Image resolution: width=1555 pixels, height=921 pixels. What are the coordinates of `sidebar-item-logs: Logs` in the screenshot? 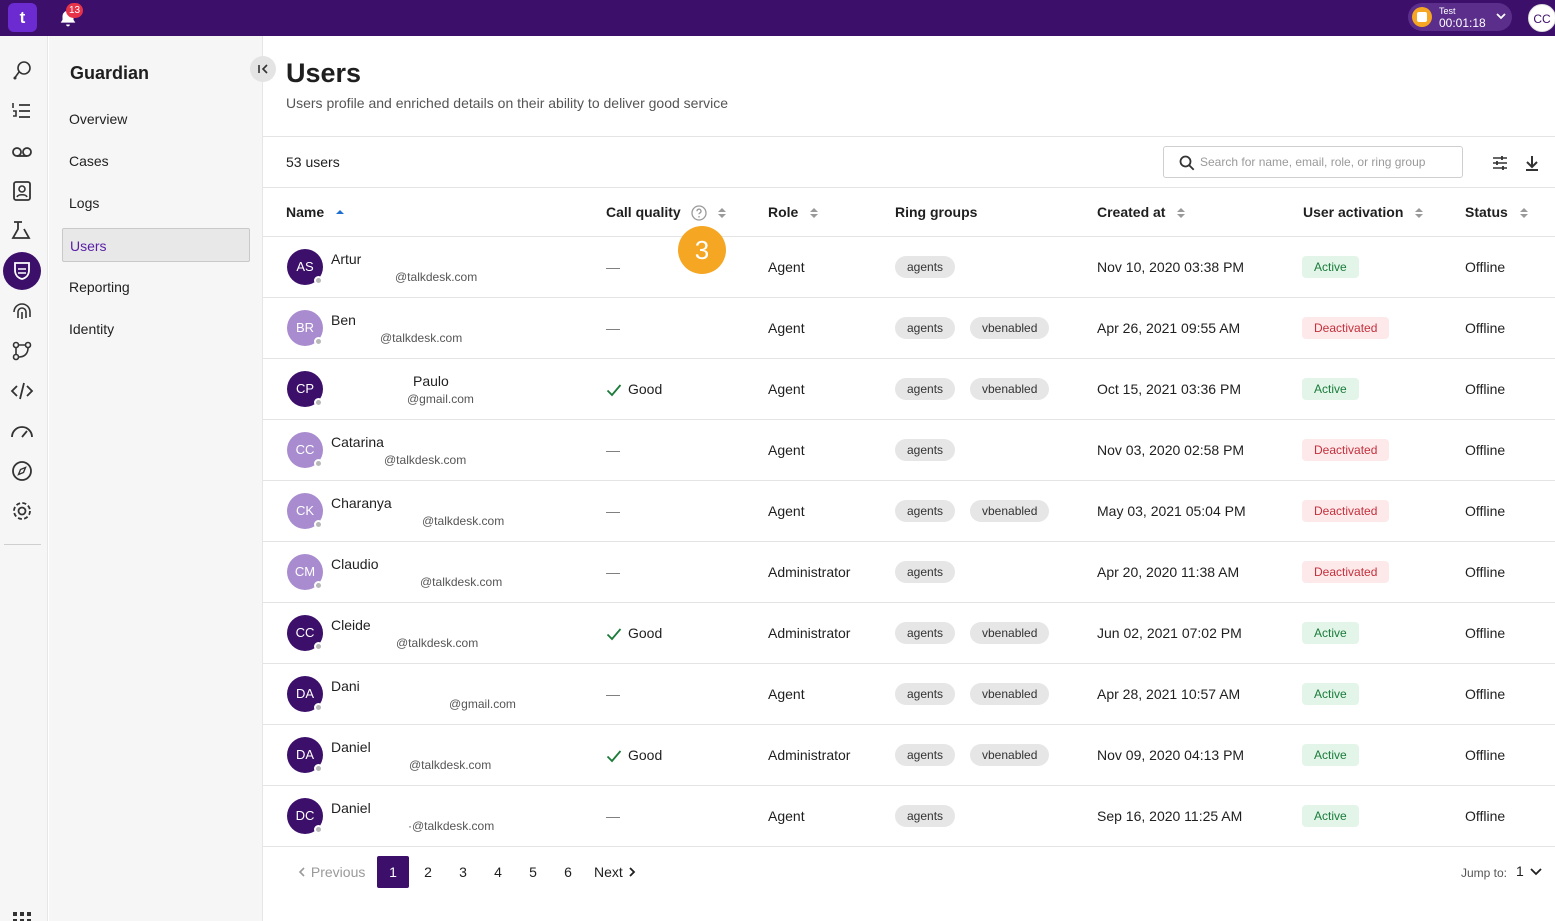 It's located at (84, 203).